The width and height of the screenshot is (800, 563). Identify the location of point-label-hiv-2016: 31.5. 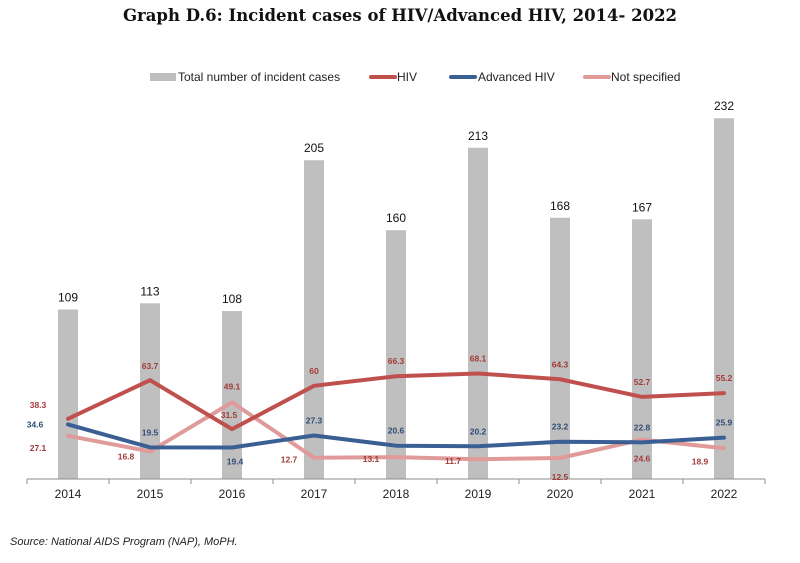
(229, 415).